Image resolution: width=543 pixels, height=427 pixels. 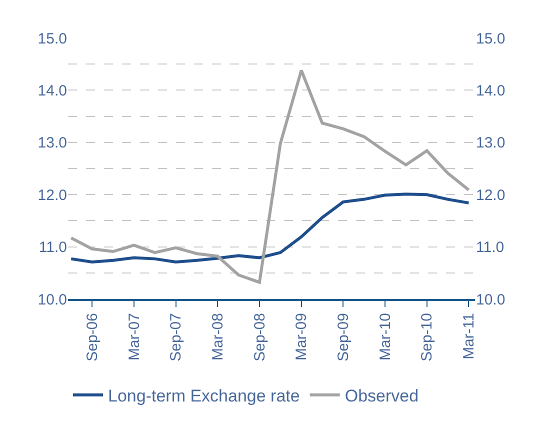 I want to click on x-tick-label: Mar-09, so click(x=301, y=337).